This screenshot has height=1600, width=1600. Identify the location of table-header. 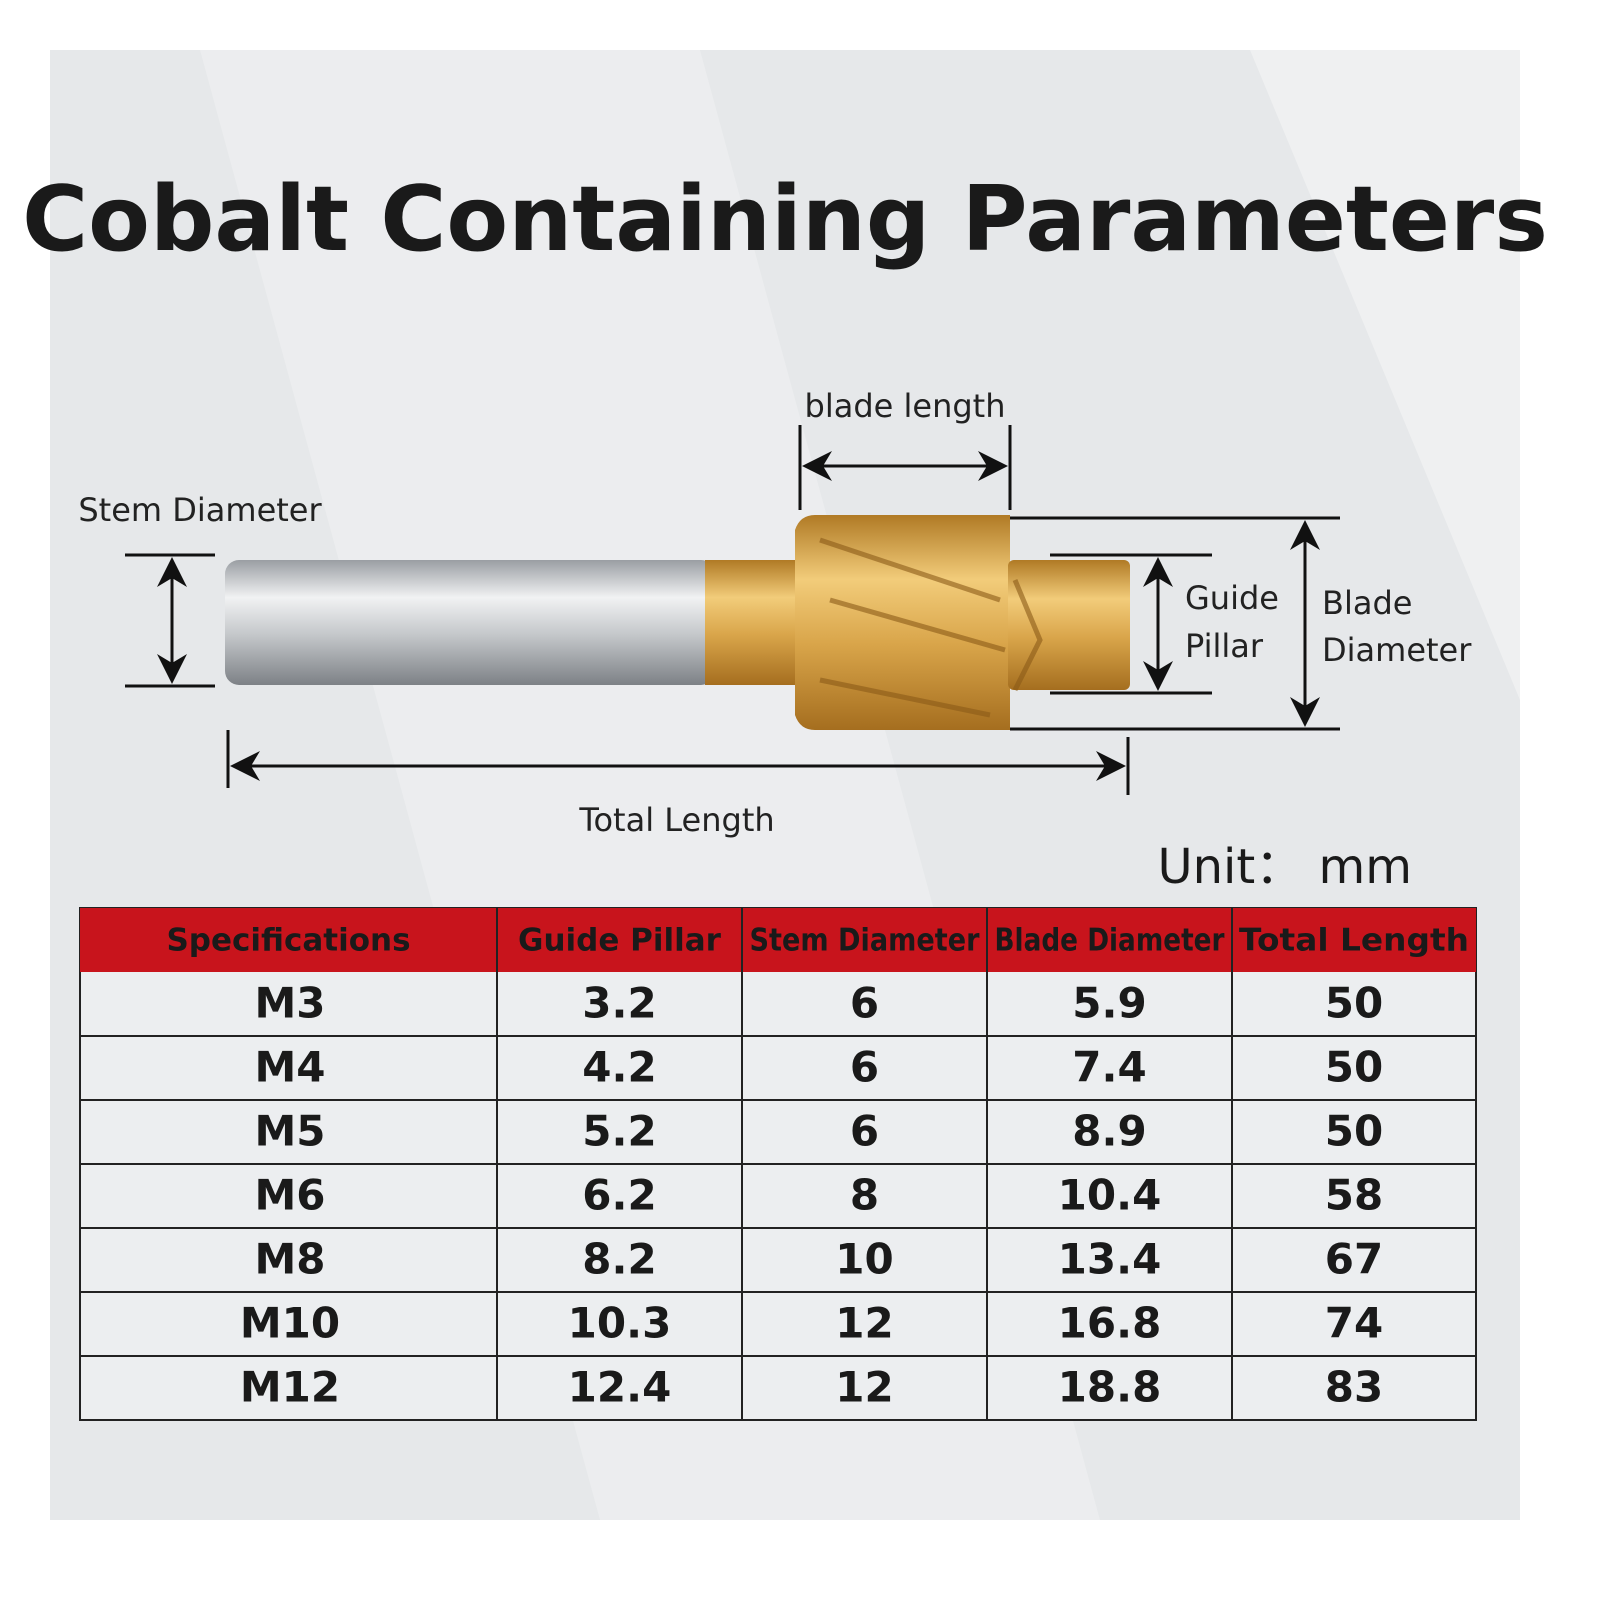
(778, 940).